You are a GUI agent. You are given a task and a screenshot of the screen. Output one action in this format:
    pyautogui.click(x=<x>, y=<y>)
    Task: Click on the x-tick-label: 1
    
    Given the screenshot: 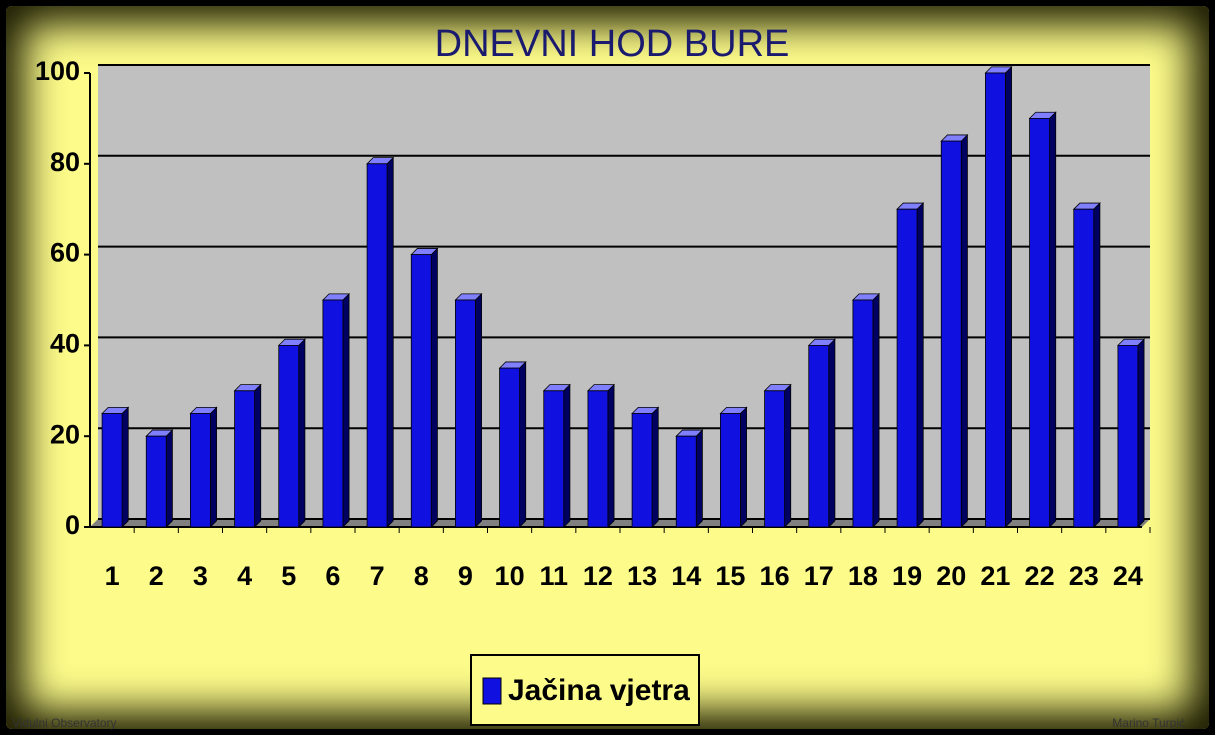 What is the action you would take?
    pyautogui.click(x=112, y=576)
    